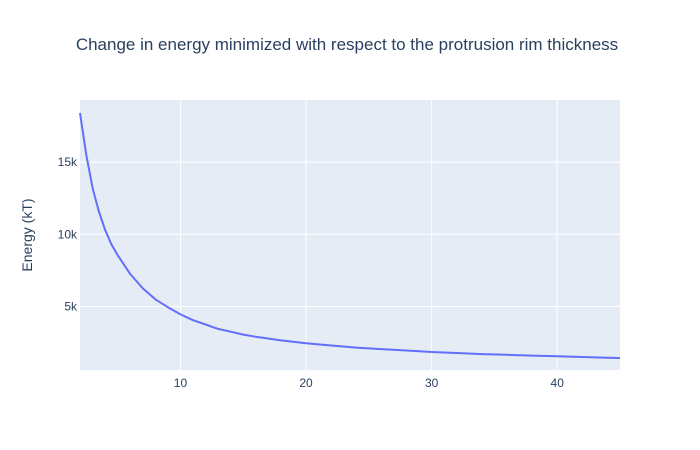 This screenshot has height=450, width=700. I want to click on y-tick-label: 5k, so click(71, 306).